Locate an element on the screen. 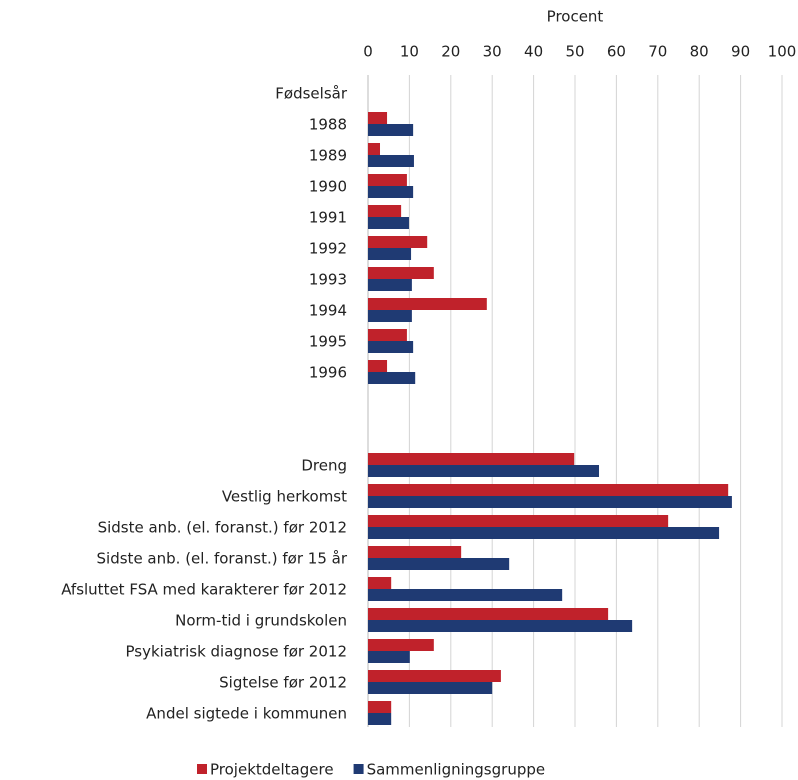 The image size is (798, 780). legend-label: Projektdeltagere is located at coordinates (272, 770).